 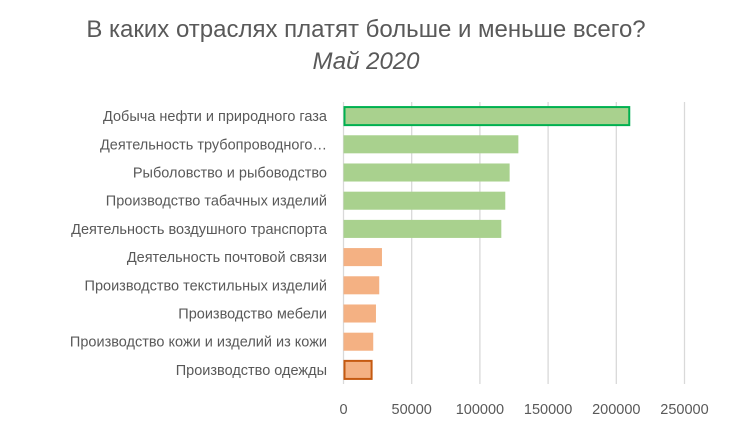 What do you see at coordinates (215, 117) in the screenshot?
I see `category-label: Добыча нефти и природного газа` at bounding box center [215, 117].